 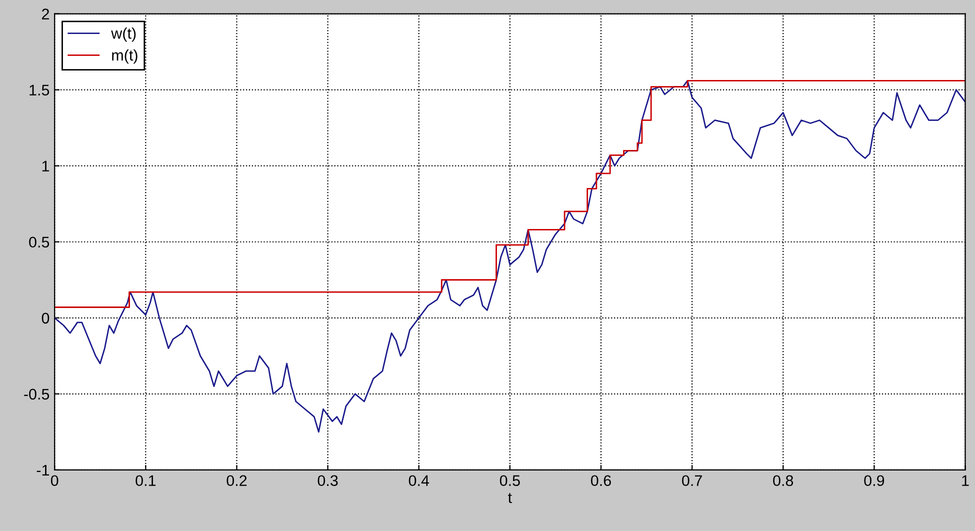 I want to click on x-tick-label: 0, so click(x=54, y=480).